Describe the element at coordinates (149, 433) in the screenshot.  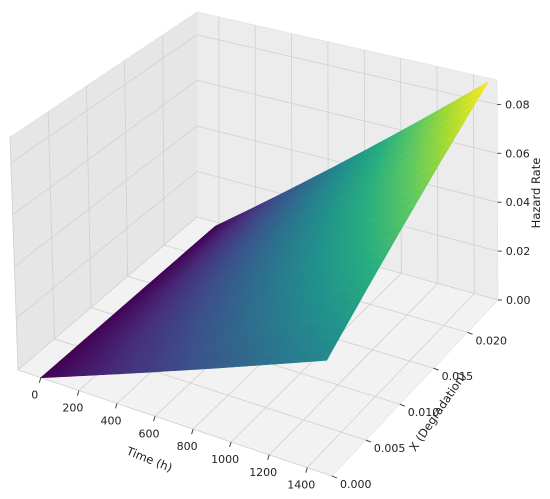
I see `x-tick-label: 600` at that location.